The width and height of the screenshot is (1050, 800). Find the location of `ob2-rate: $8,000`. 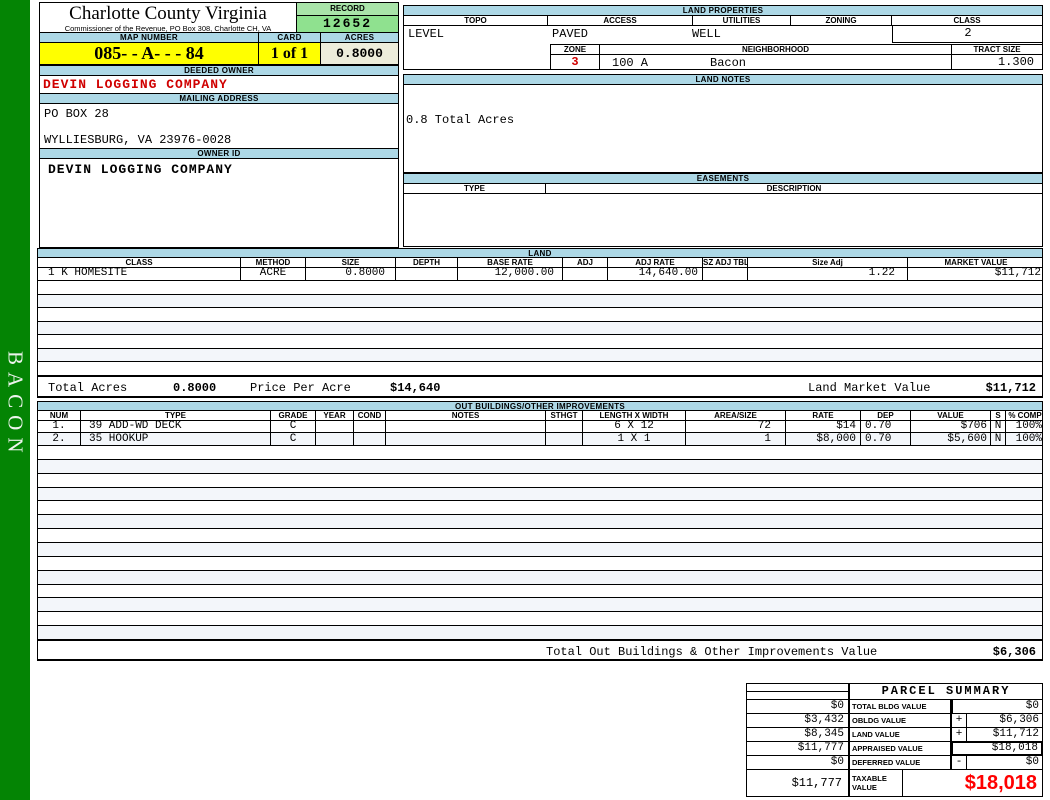

ob2-rate: $8,000 is located at coordinates (823, 439).